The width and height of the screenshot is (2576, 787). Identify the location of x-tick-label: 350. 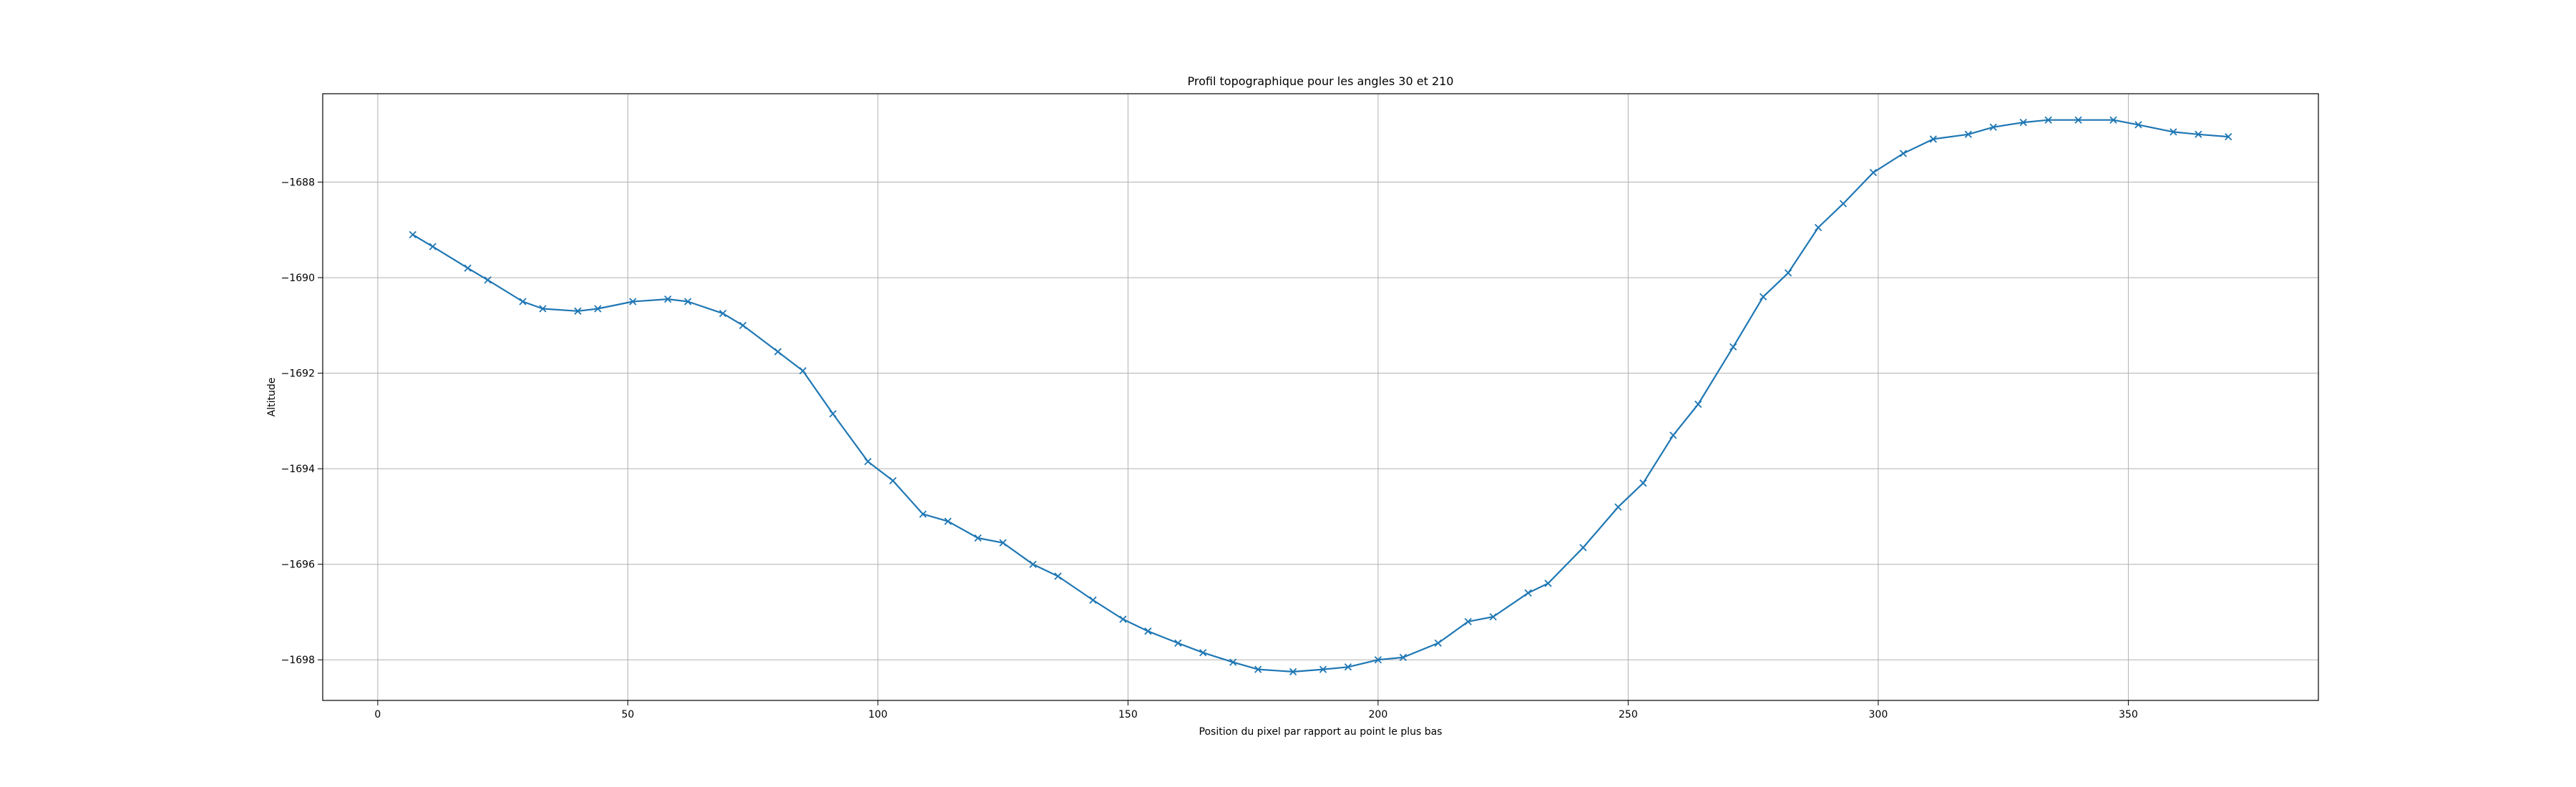
(2128, 714).